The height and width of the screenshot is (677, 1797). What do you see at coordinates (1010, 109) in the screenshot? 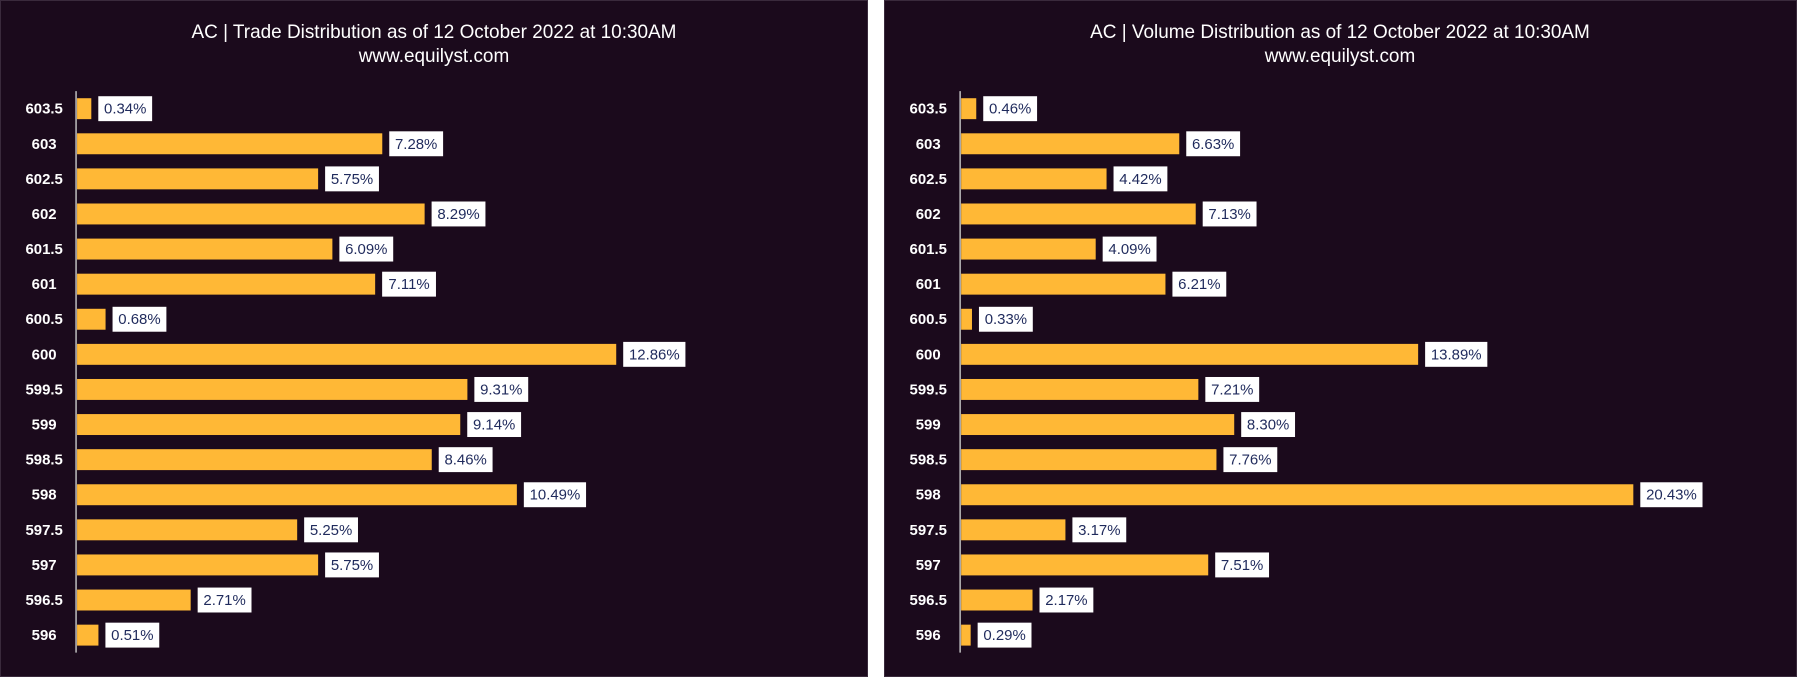
I see `data-label: 0.46%` at bounding box center [1010, 109].